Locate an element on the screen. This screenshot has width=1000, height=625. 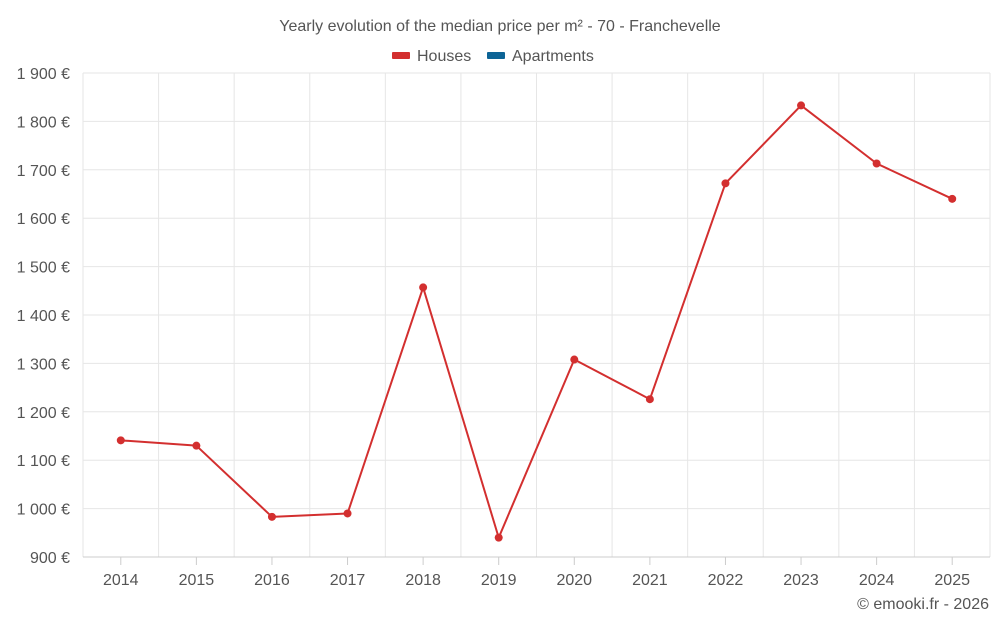
x-tick-label: 2014 is located at coordinates (121, 580).